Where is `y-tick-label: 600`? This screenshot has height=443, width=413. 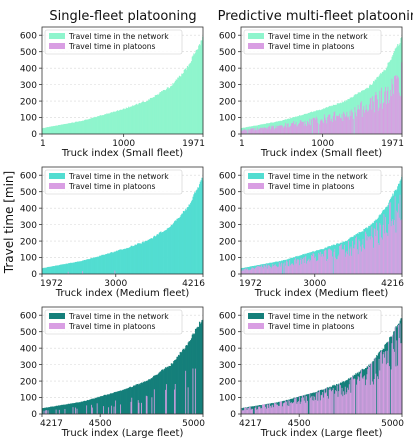
y-tick-label: 600 is located at coordinates (28, 176).